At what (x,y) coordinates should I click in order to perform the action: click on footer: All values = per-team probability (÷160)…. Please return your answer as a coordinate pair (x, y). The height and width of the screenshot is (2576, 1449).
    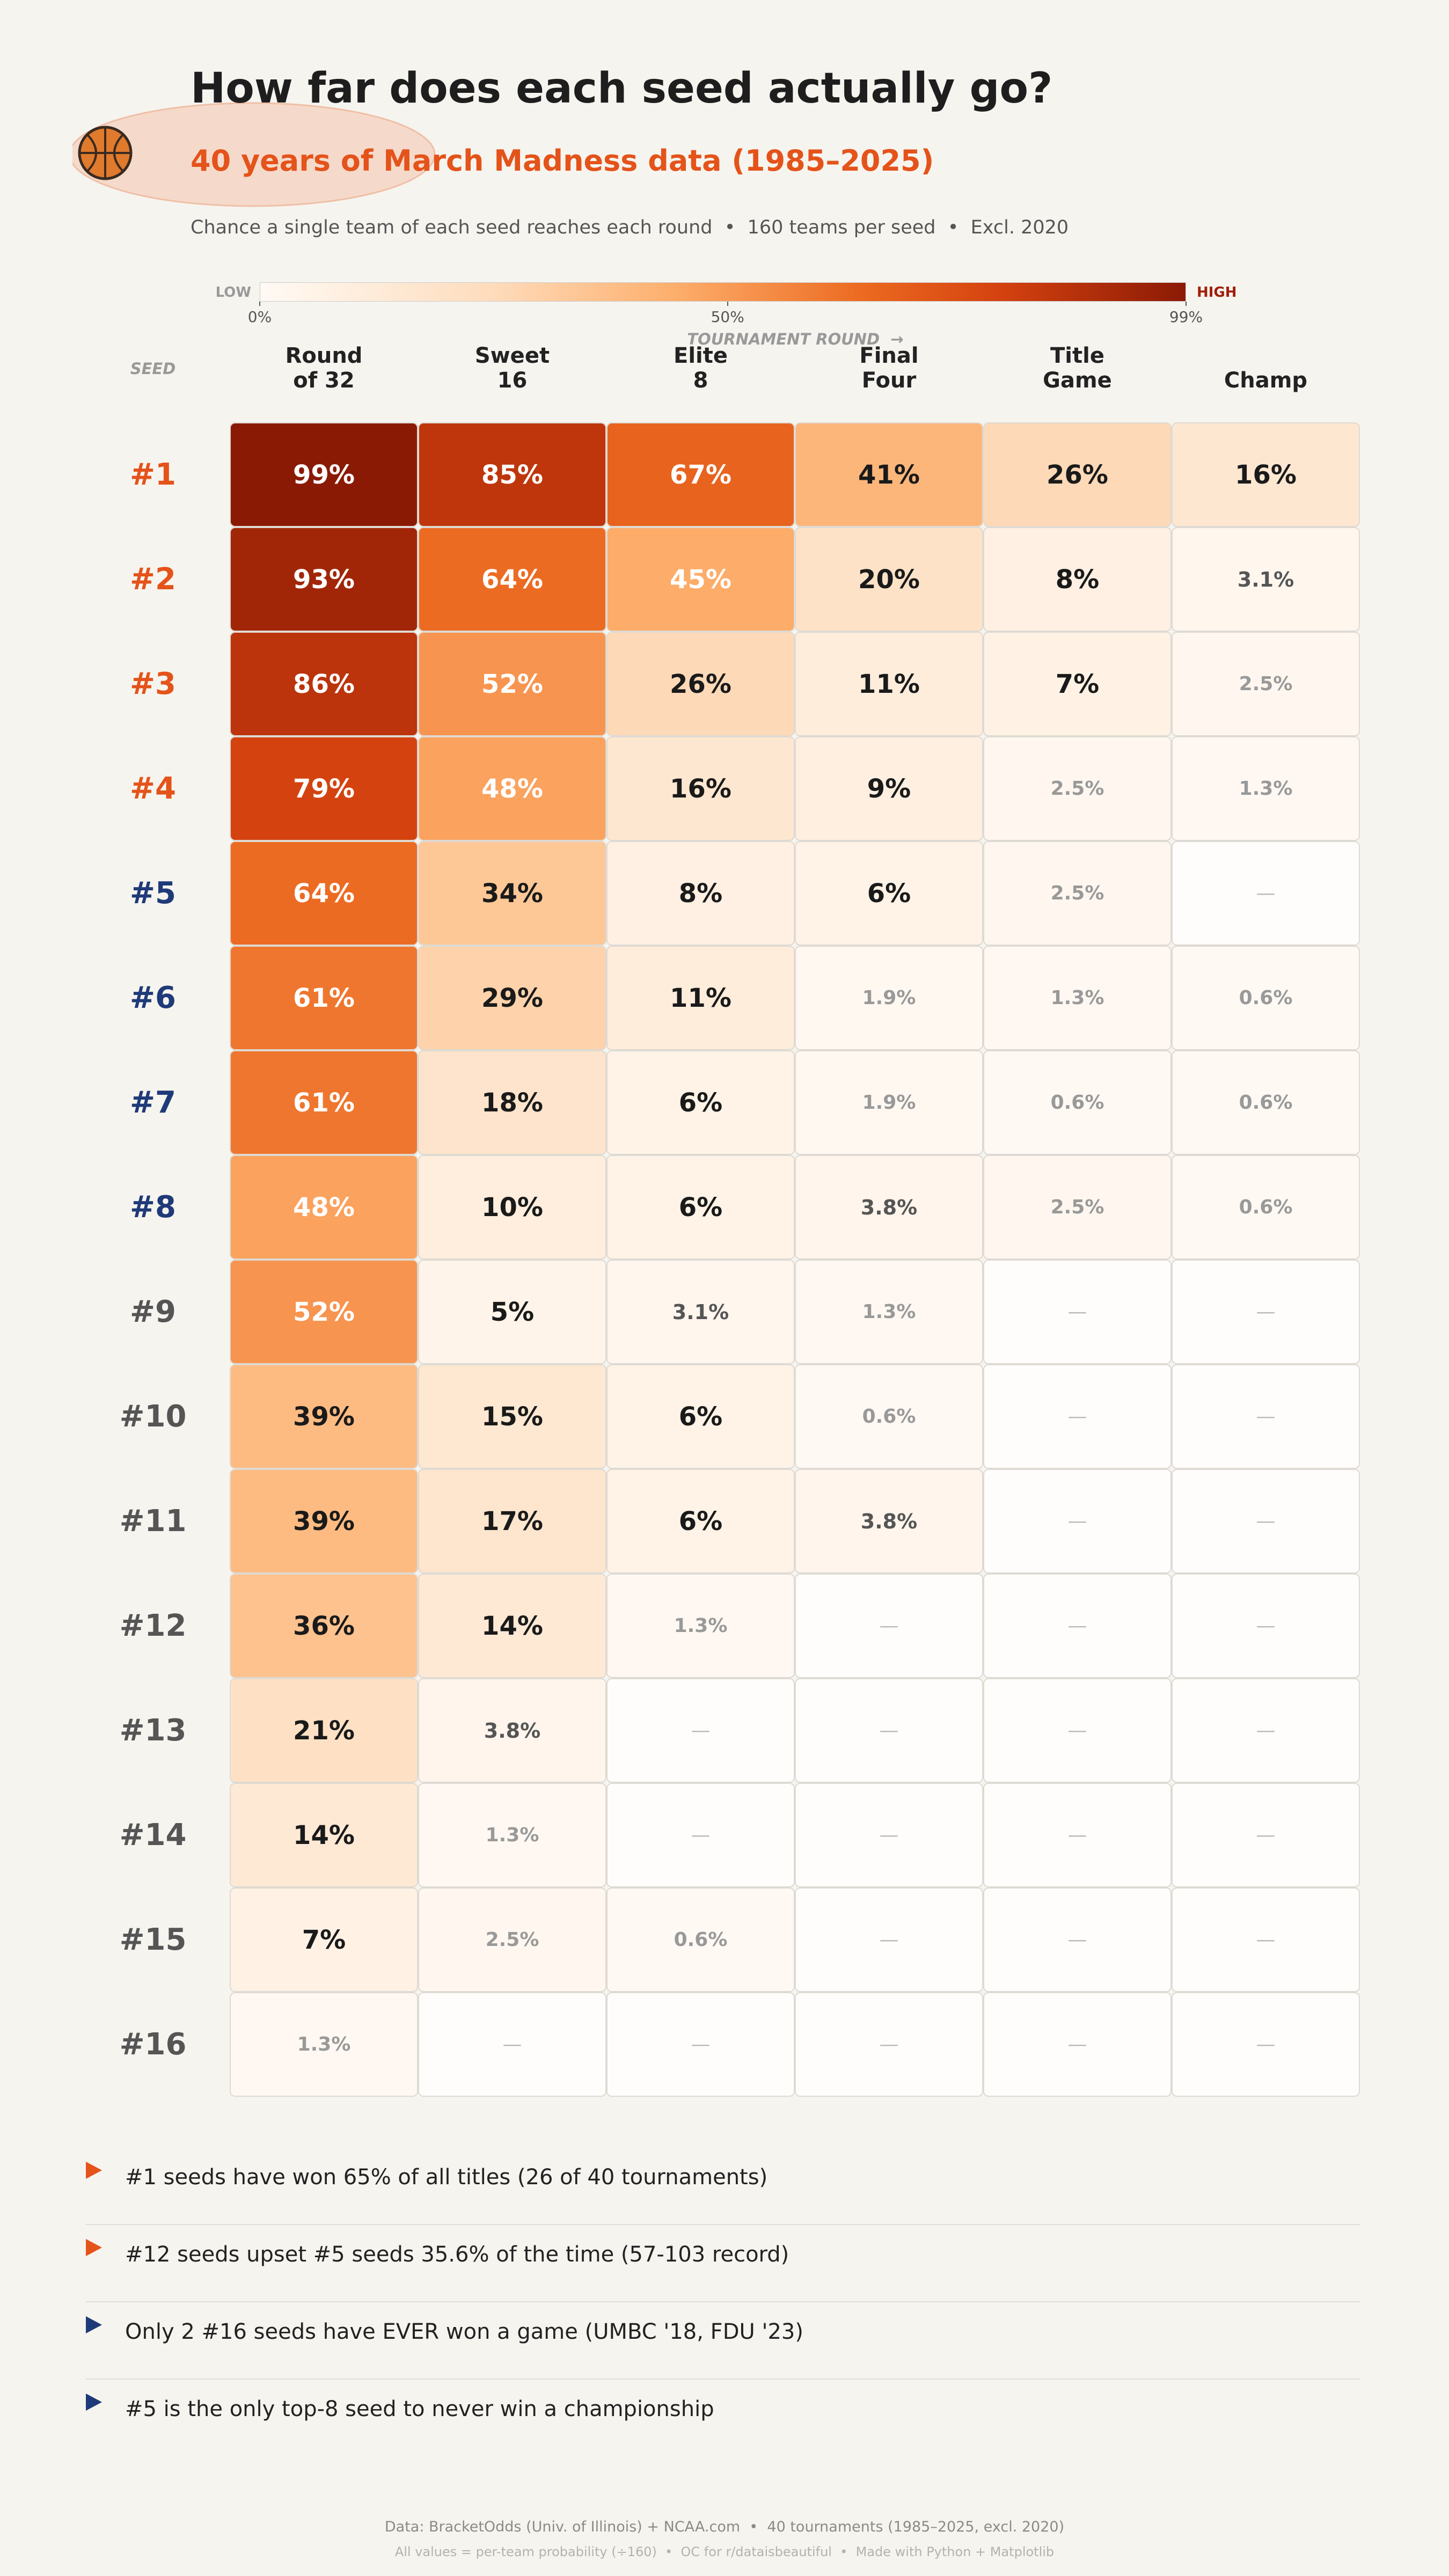
    Looking at the image, I should click on (724, 2551).